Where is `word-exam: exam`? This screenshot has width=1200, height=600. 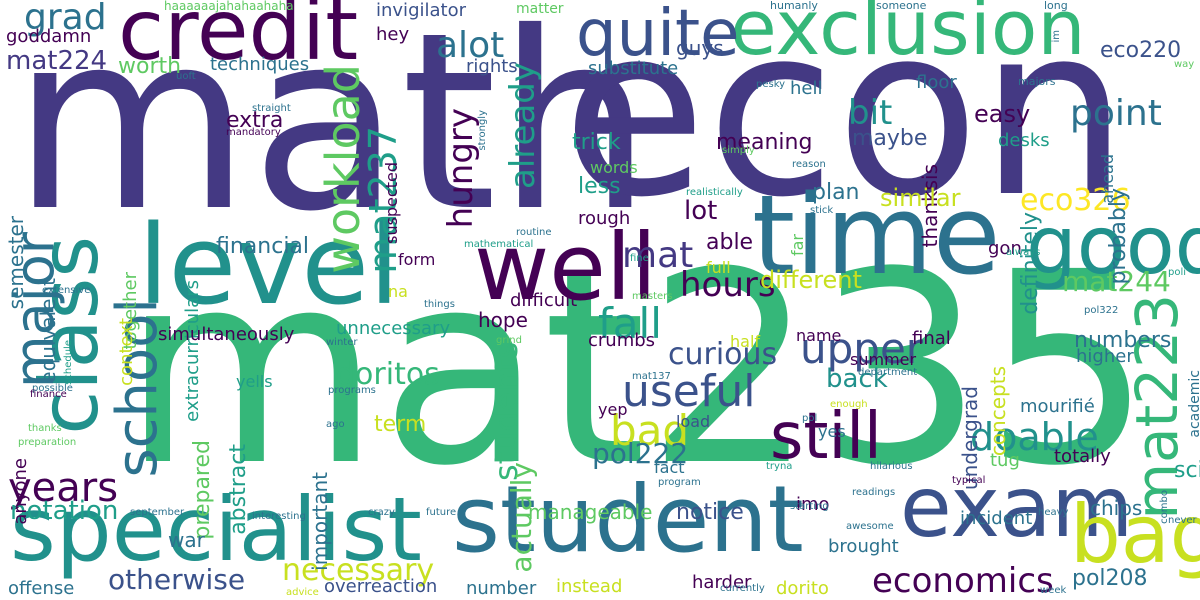
word-exam: exam is located at coordinates (1017, 507).